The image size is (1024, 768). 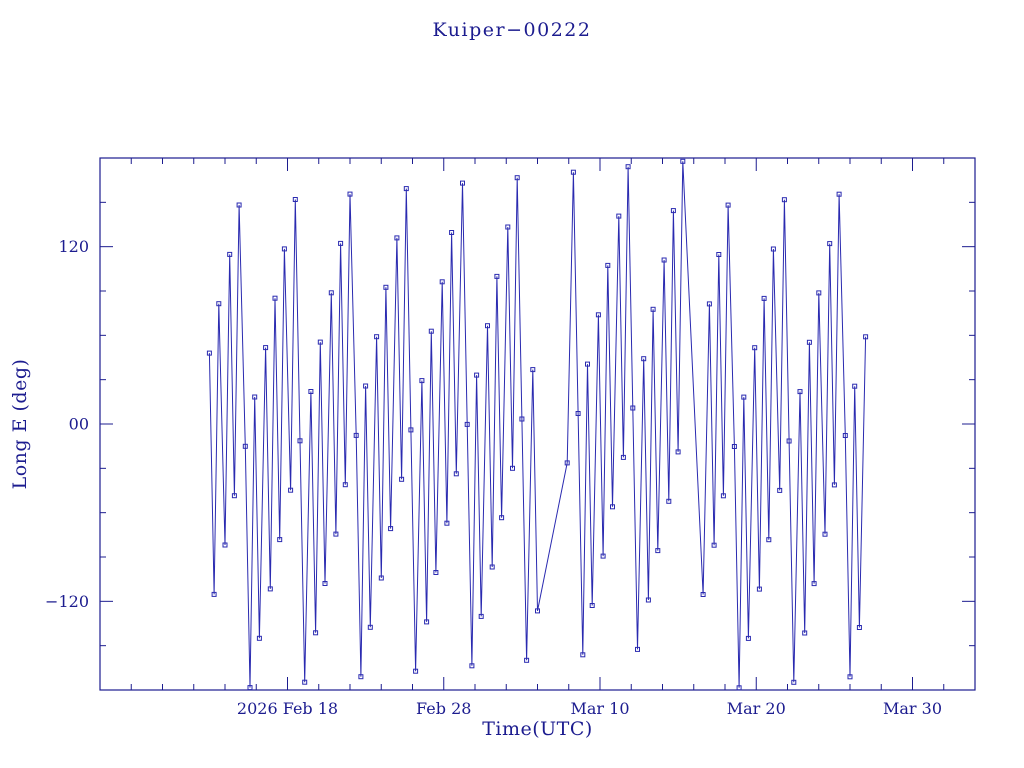 What do you see at coordinates (67, 601) in the screenshot?
I see `svg-text: −120` at bounding box center [67, 601].